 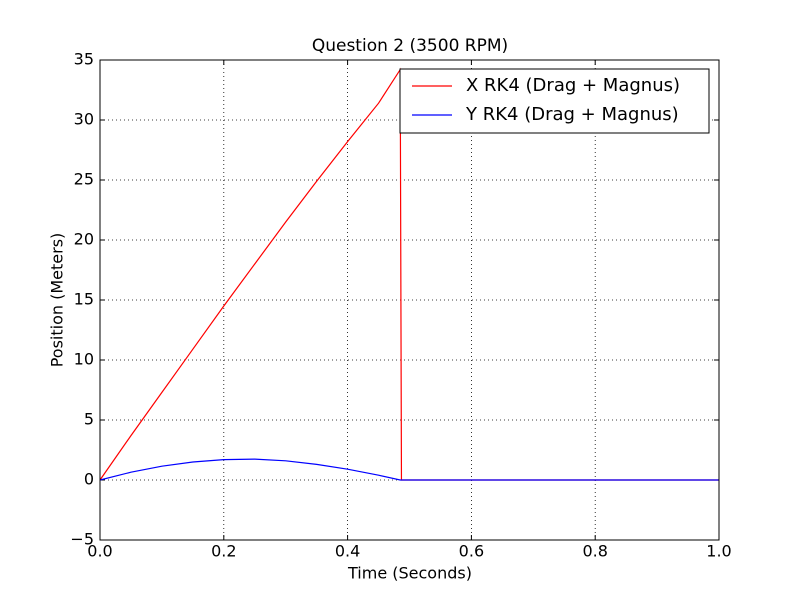 I want to click on x-tick-label: 0.6, so click(x=471, y=551).